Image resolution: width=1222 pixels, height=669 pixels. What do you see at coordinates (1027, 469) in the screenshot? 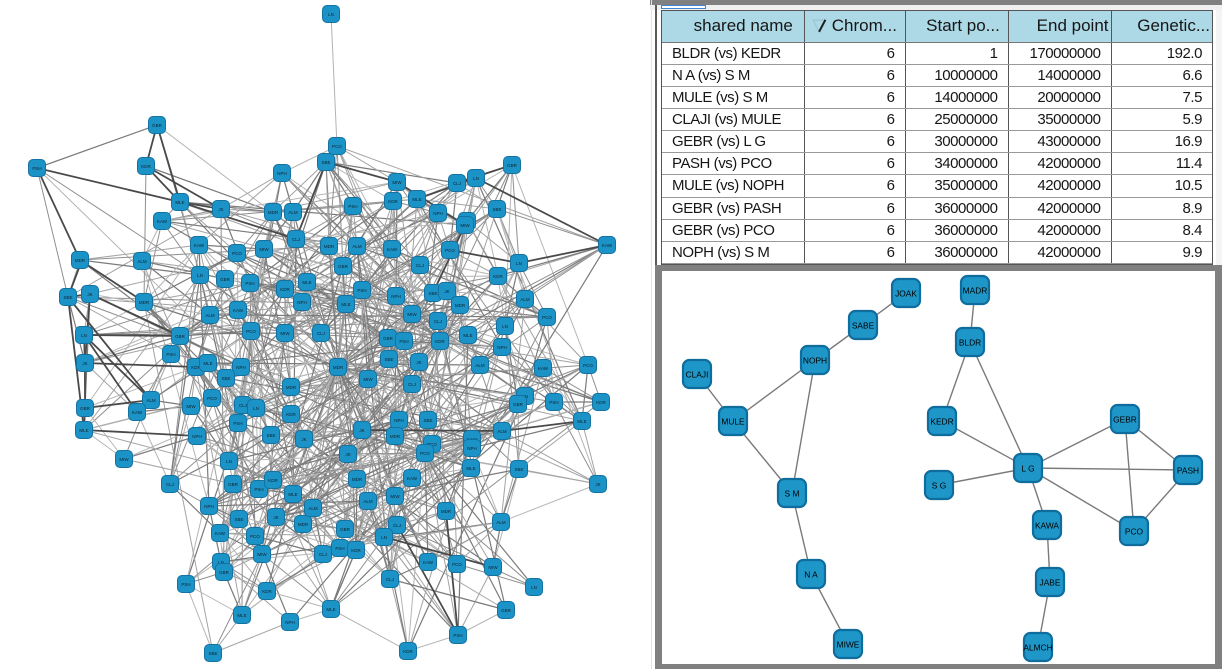
I see `svg-text: L G` at bounding box center [1027, 469].